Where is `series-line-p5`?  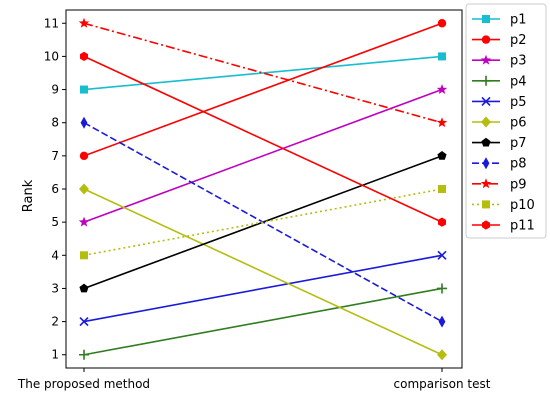 series-line-p5 is located at coordinates (263, 288).